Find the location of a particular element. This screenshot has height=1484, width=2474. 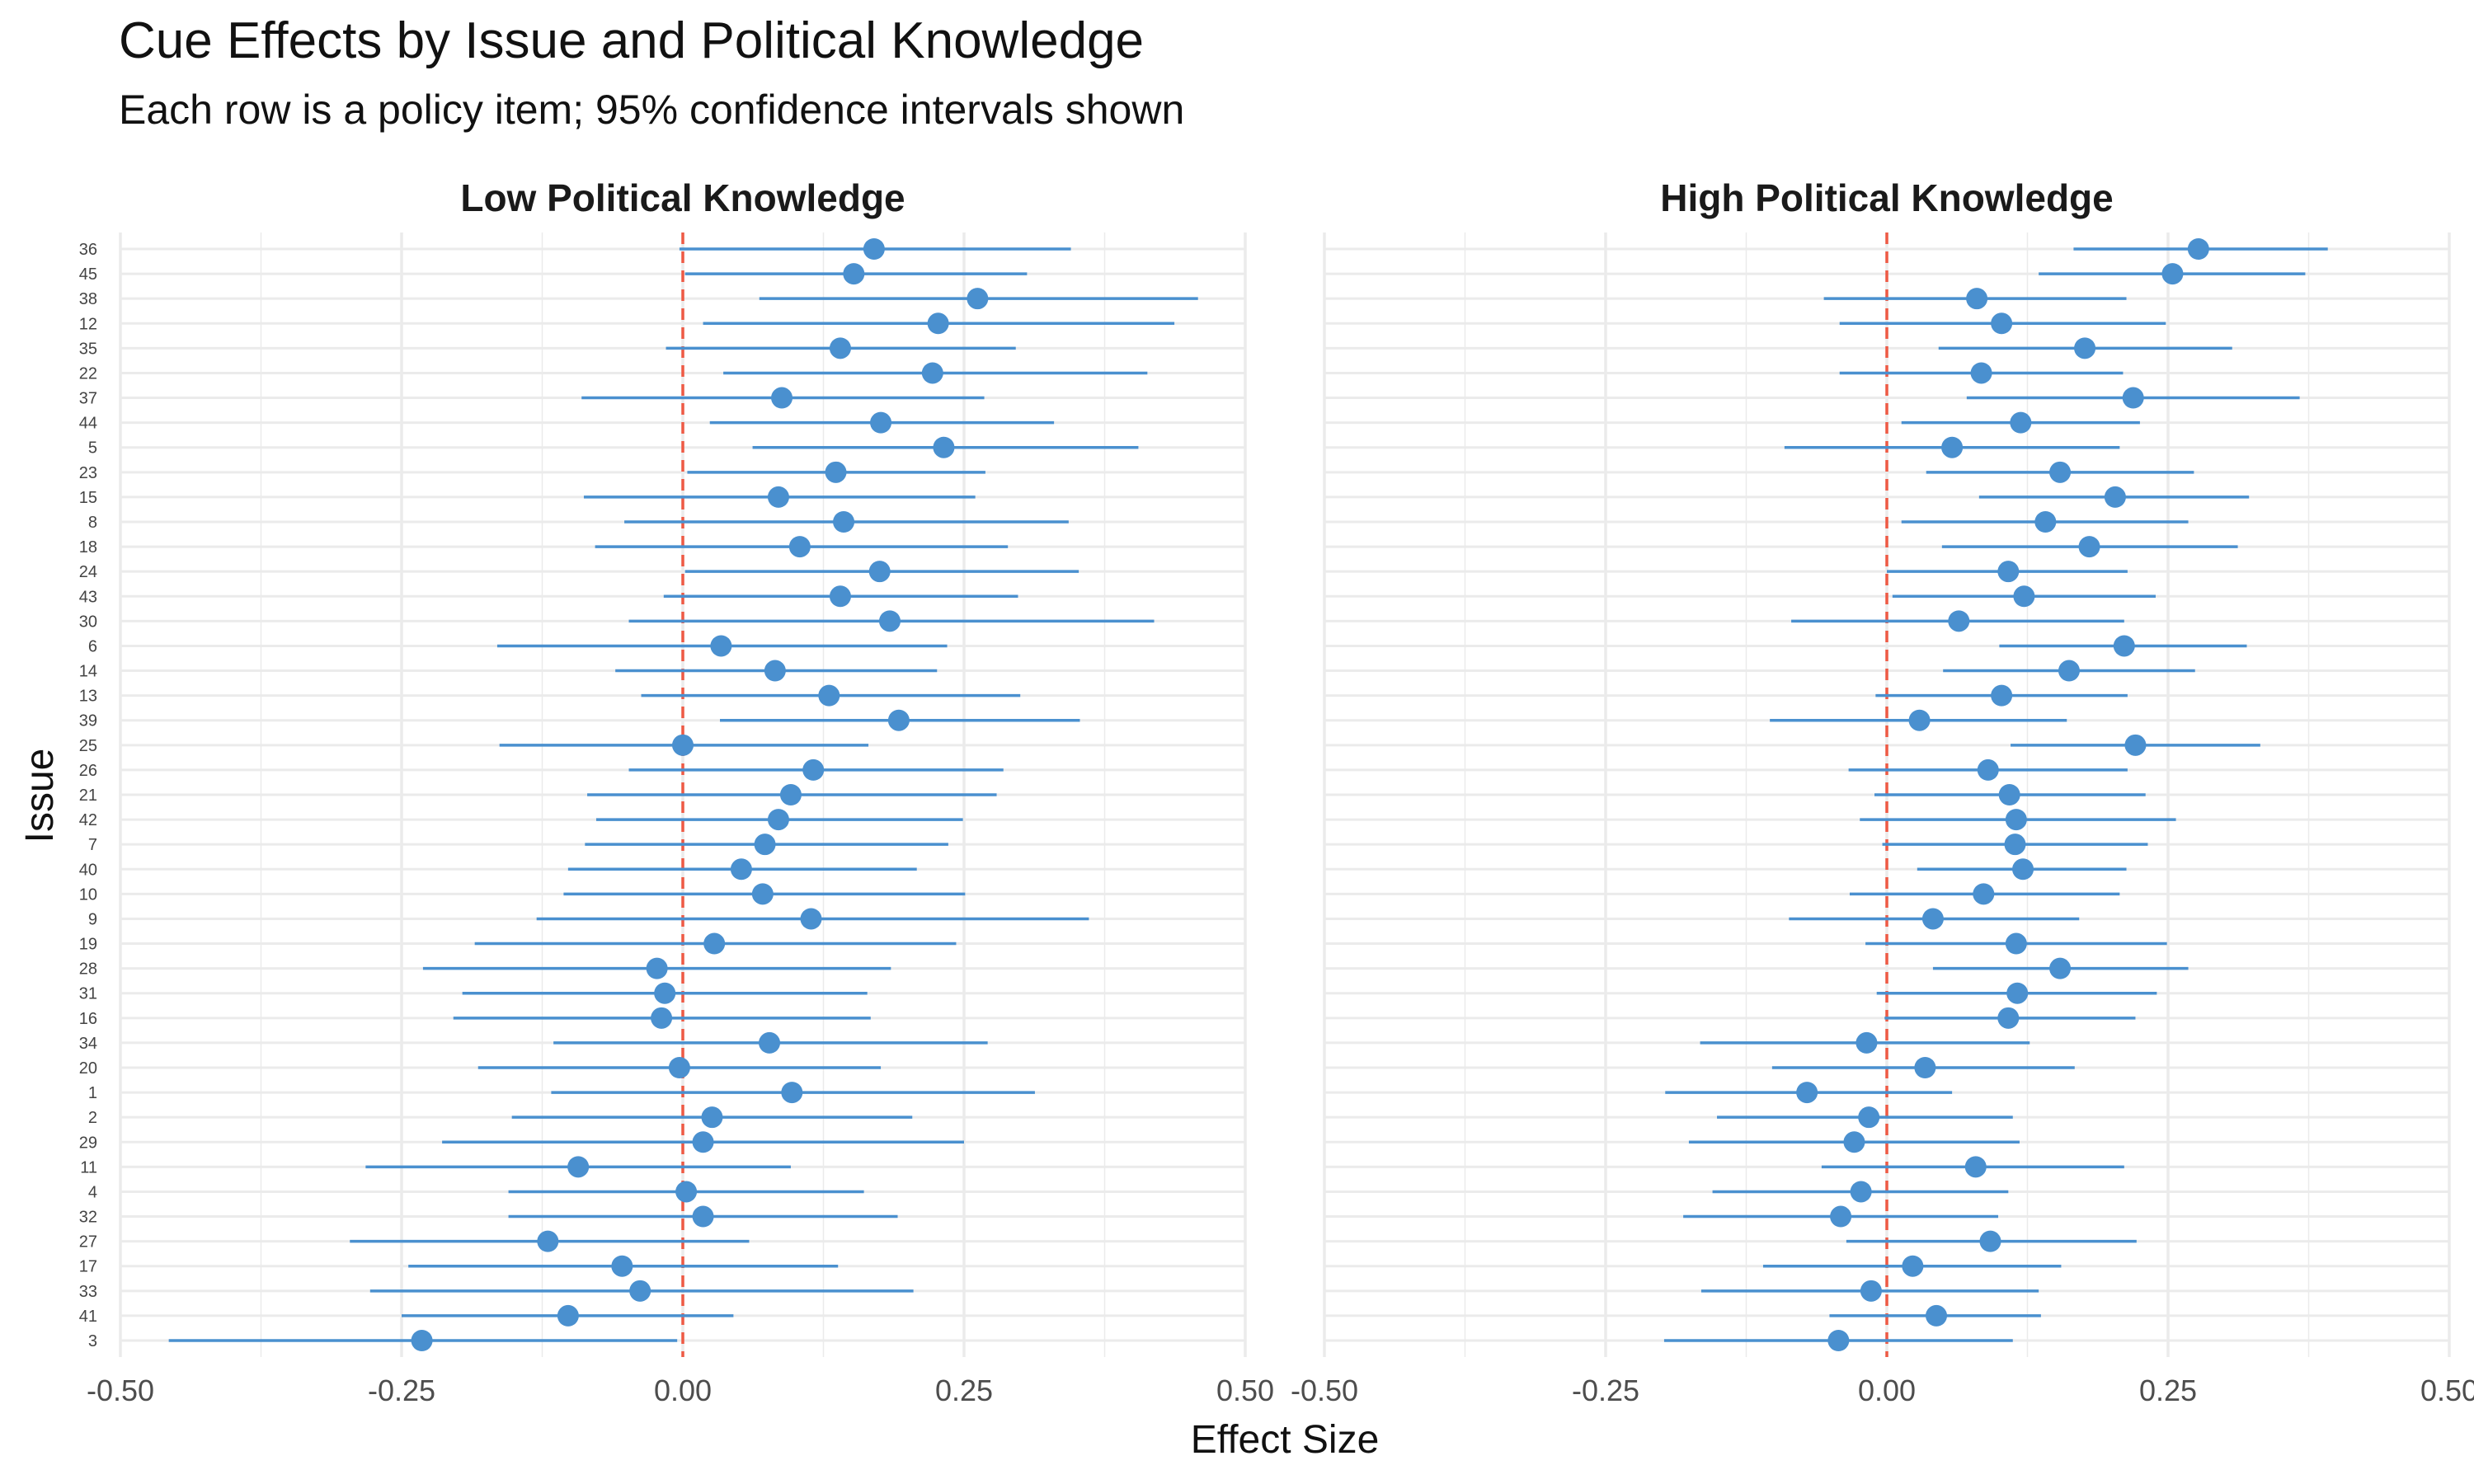

y-tick-label: 43 is located at coordinates (88, 597).